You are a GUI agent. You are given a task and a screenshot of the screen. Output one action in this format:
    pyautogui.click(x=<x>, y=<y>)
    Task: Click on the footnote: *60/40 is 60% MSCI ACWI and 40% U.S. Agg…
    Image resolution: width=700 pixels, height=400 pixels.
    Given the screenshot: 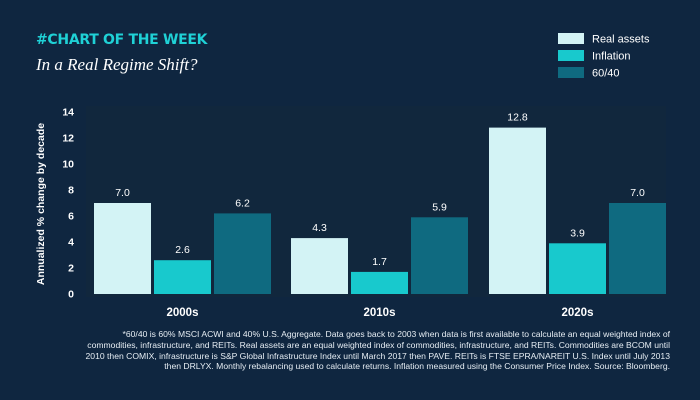 What is the action you would take?
    pyautogui.click(x=377, y=350)
    